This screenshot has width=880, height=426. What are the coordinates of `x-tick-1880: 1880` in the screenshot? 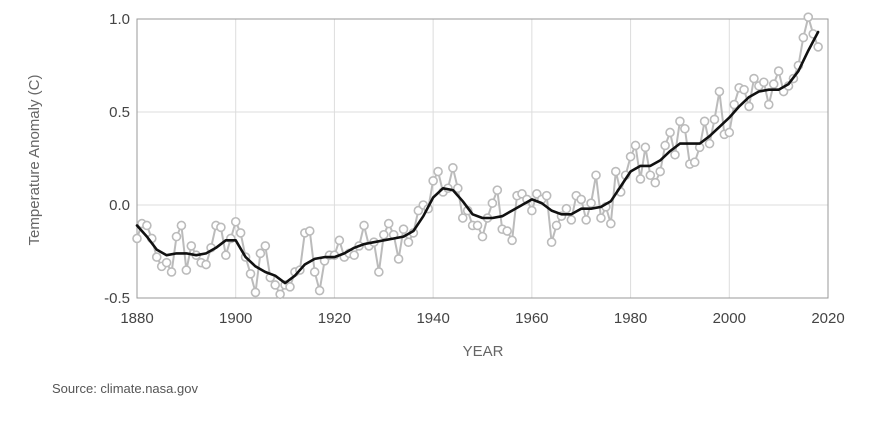 It's located at (136, 318).